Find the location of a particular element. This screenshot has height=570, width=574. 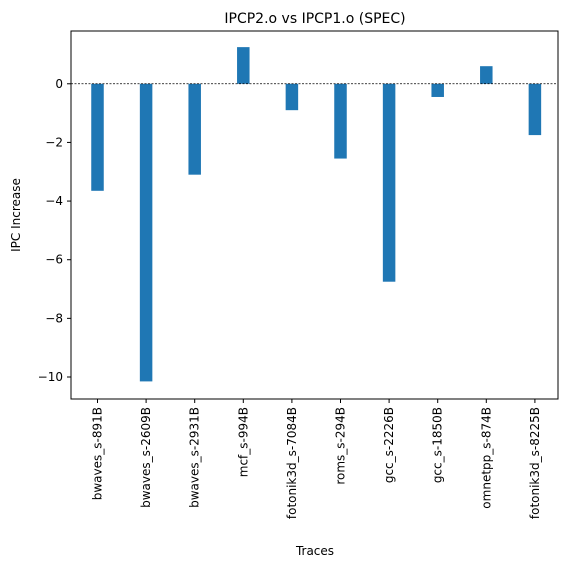

bar-bwaves_s-2609B is located at coordinates (146, 232).